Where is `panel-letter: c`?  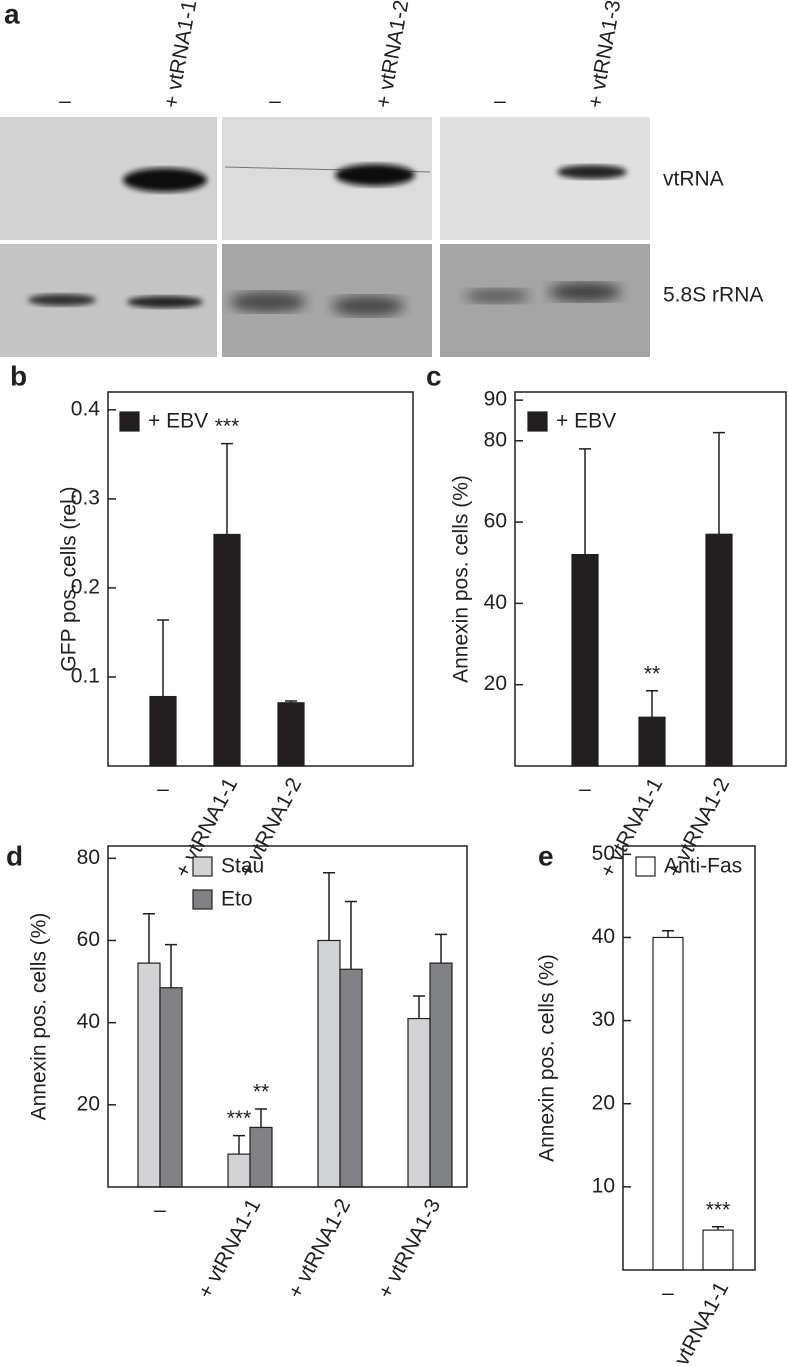
panel-letter: c is located at coordinates (434, 375).